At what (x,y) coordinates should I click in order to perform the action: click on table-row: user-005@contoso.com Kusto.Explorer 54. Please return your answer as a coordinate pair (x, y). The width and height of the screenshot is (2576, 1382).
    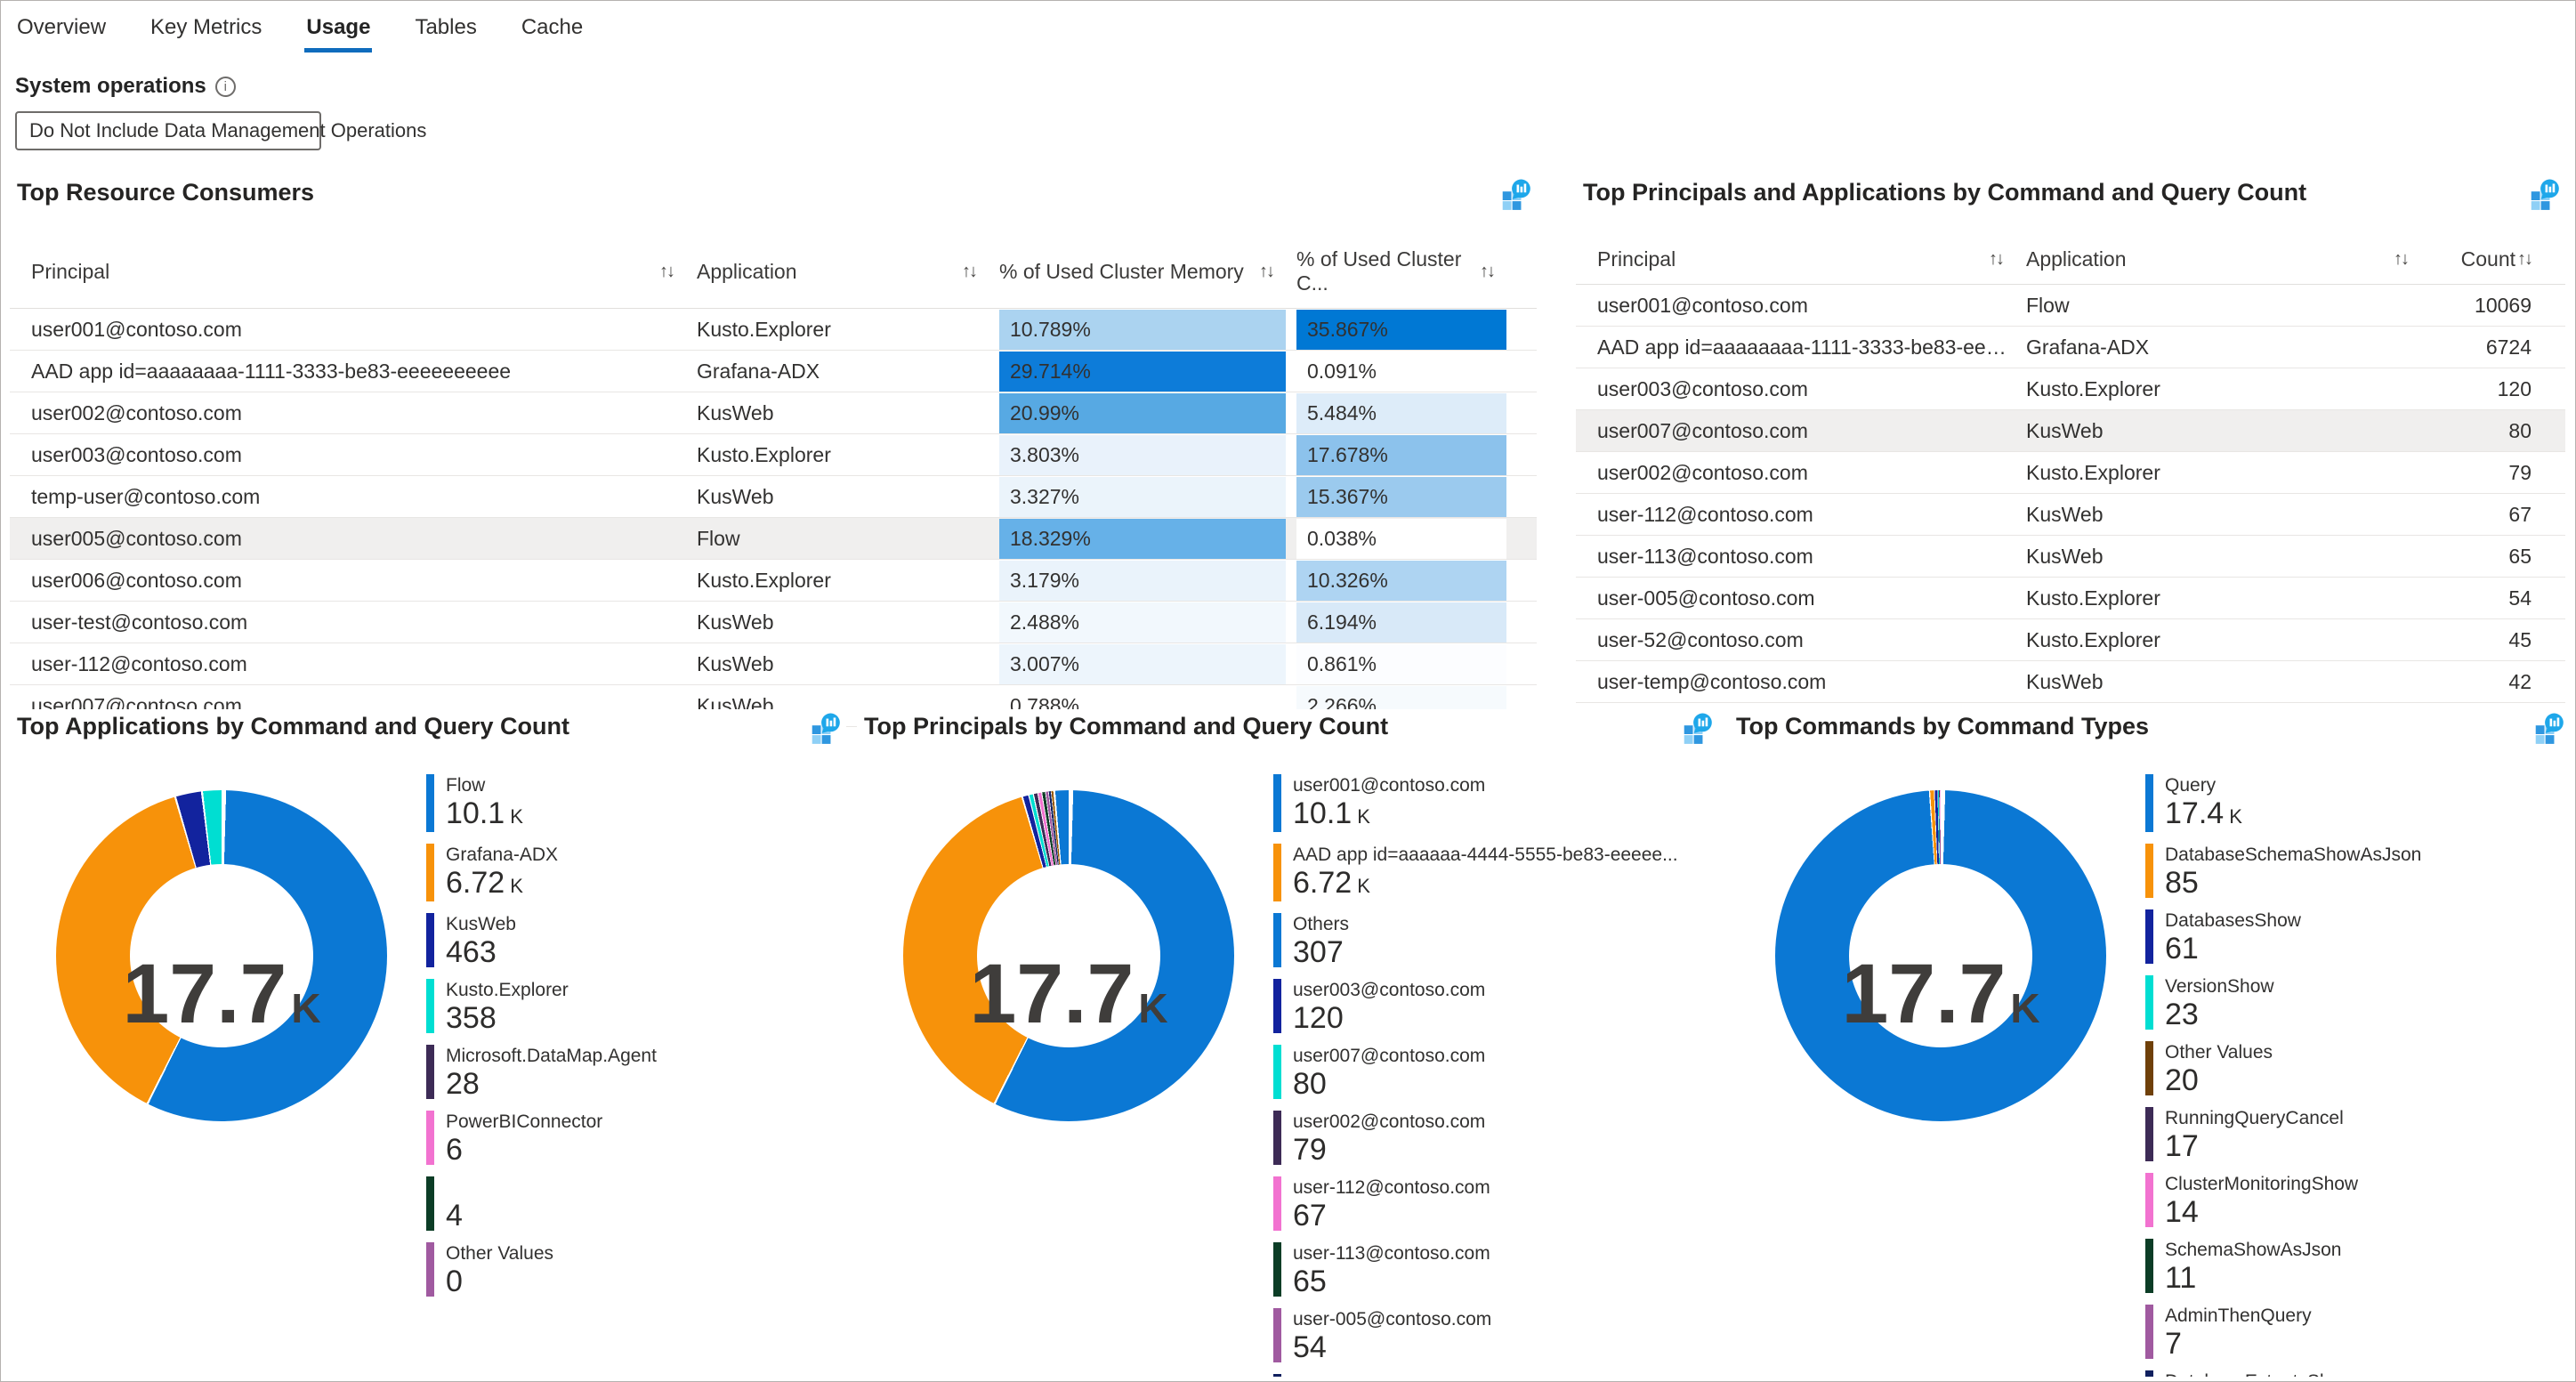
    Looking at the image, I should click on (2070, 598).